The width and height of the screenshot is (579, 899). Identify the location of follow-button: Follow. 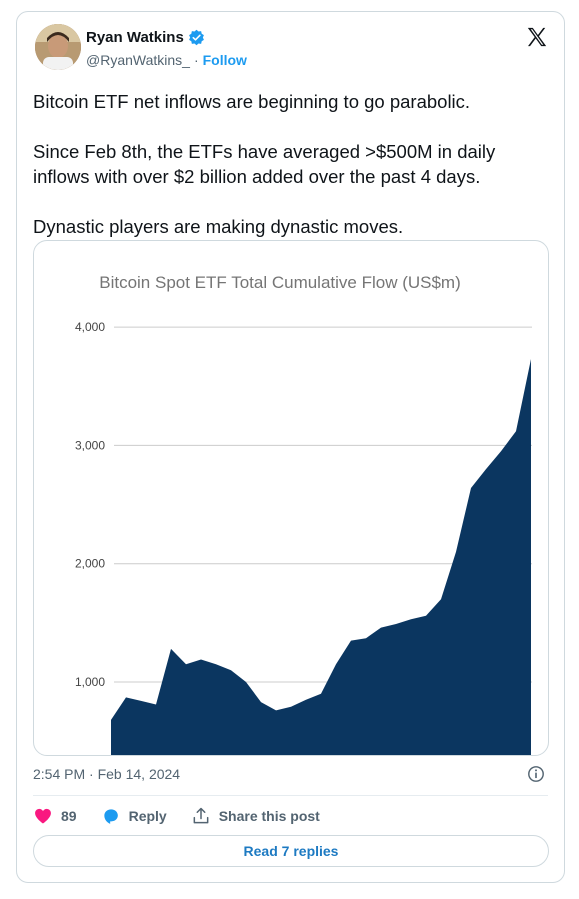
(224, 60).